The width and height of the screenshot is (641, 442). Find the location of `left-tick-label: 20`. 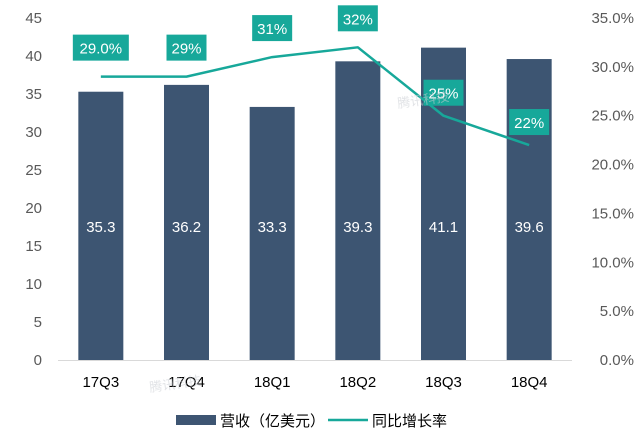

left-tick-label: 20 is located at coordinates (33, 208).